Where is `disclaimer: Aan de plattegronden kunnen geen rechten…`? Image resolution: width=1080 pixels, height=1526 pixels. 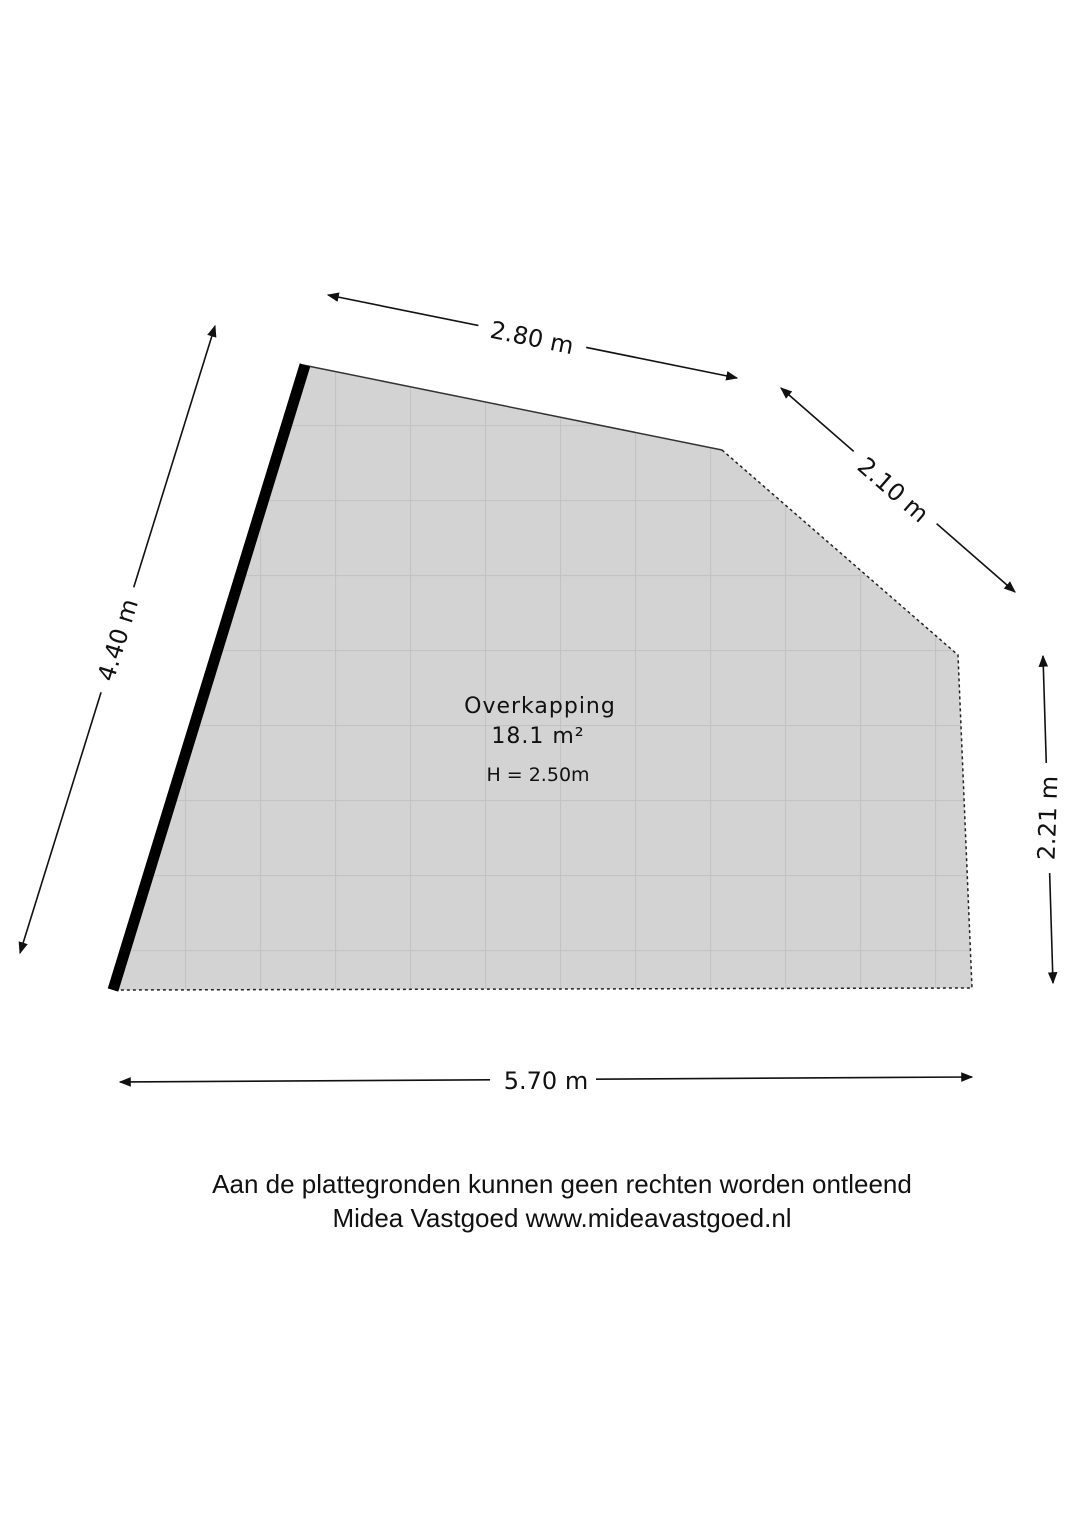 disclaimer: Aan de plattegronden kunnen geen rechten… is located at coordinates (562, 1184).